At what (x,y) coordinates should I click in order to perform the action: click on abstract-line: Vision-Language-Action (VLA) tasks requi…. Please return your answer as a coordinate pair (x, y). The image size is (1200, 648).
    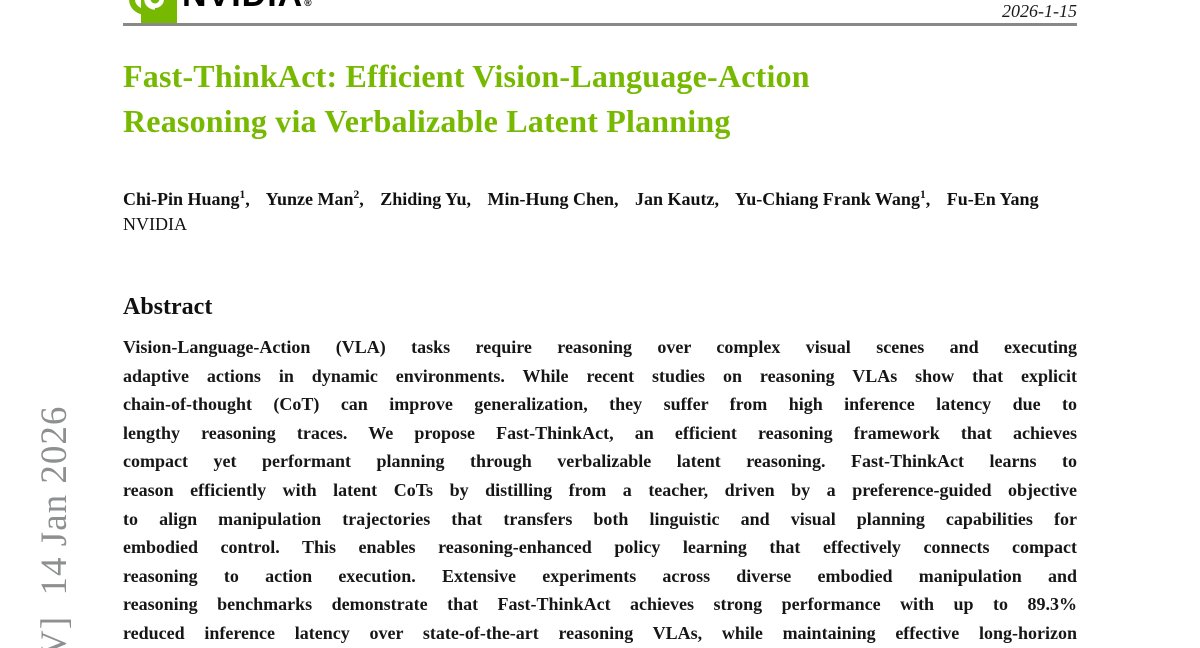
    Looking at the image, I should click on (600, 347).